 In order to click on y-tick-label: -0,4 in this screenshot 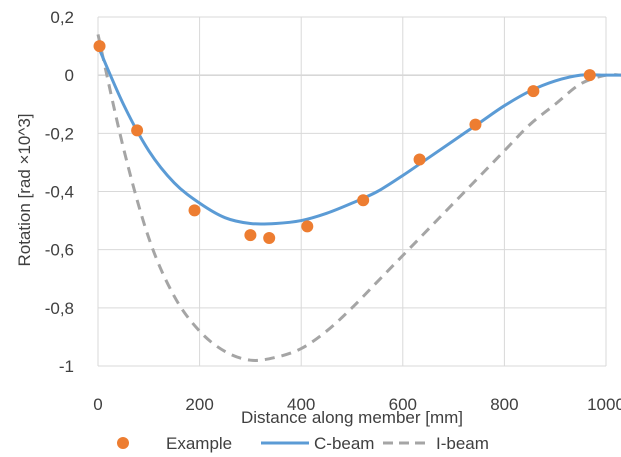, I will do `click(59, 192)`.